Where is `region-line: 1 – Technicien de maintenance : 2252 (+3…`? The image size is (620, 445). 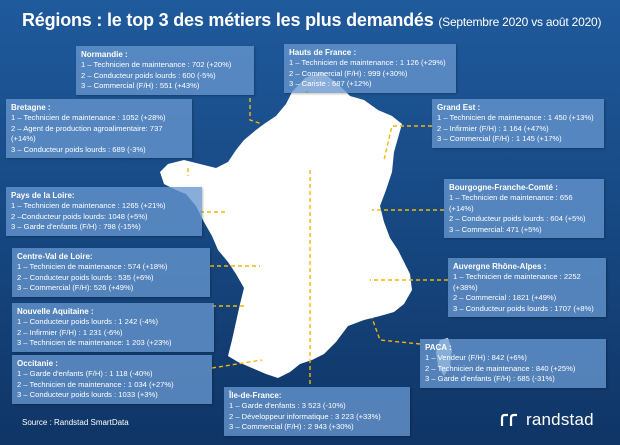 region-line: 1 – Technicien de maintenance : 2252 (+3… is located at coordinates (517, 282).